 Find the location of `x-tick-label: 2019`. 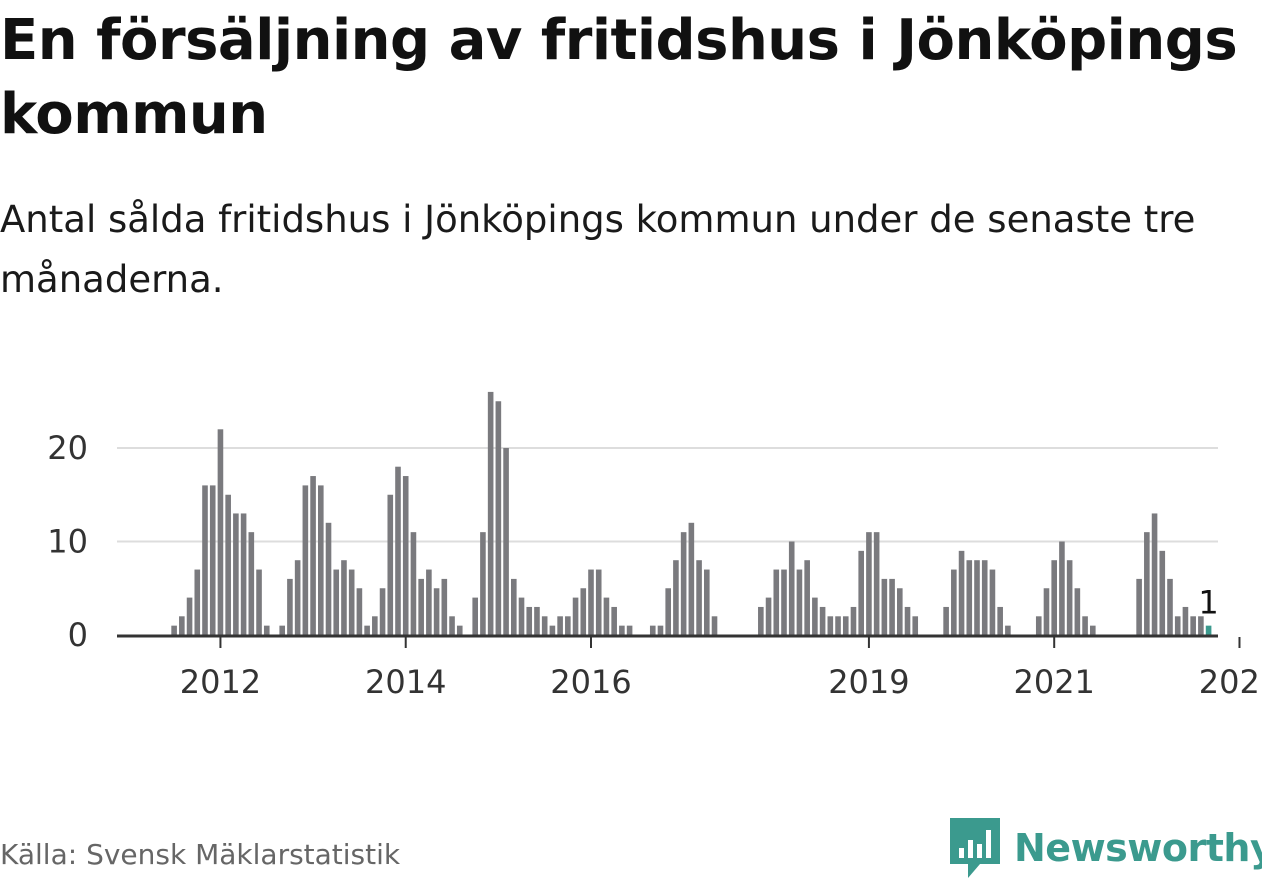

x-tick-label: 2019 is located at coordinates (868, 682).